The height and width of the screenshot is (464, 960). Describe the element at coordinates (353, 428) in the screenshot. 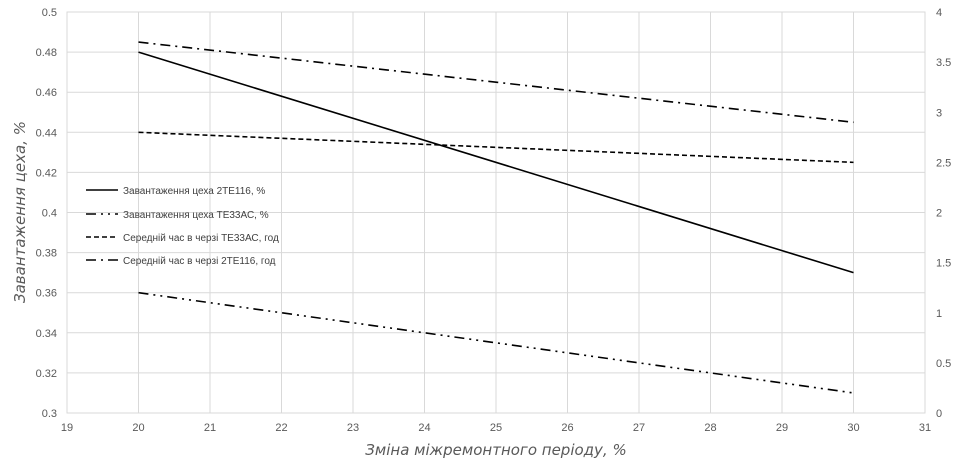

I see `x-tick-label: 23` at that location.